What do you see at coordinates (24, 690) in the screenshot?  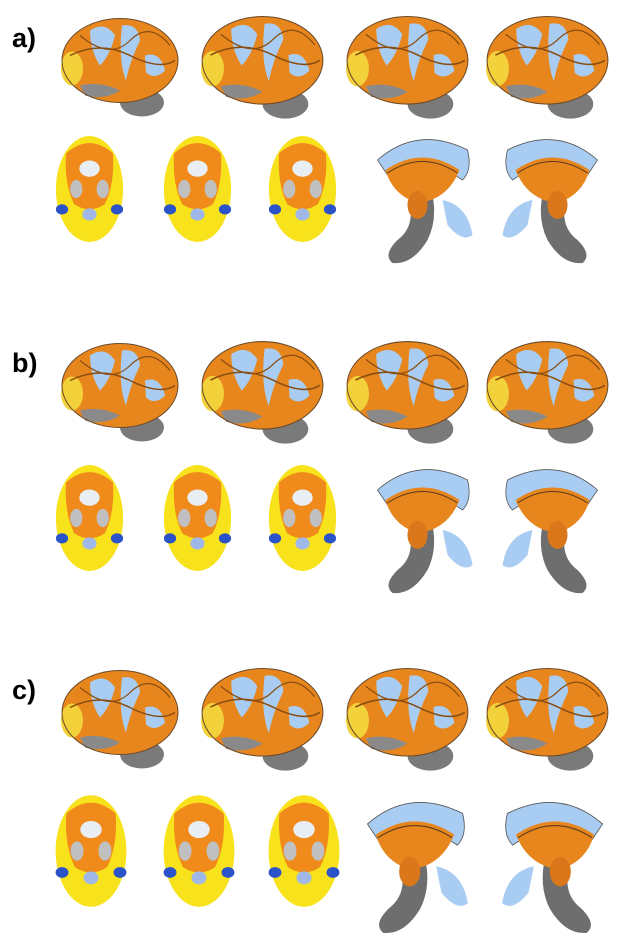 I see `panel-label: c)` at bounding box center [24, 690].